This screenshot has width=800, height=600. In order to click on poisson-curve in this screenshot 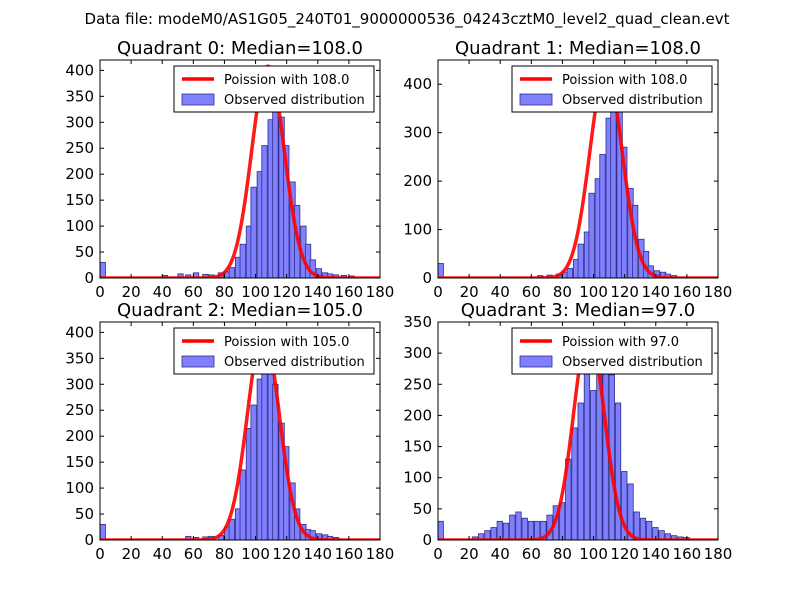, I will do `click(578, 434)`.